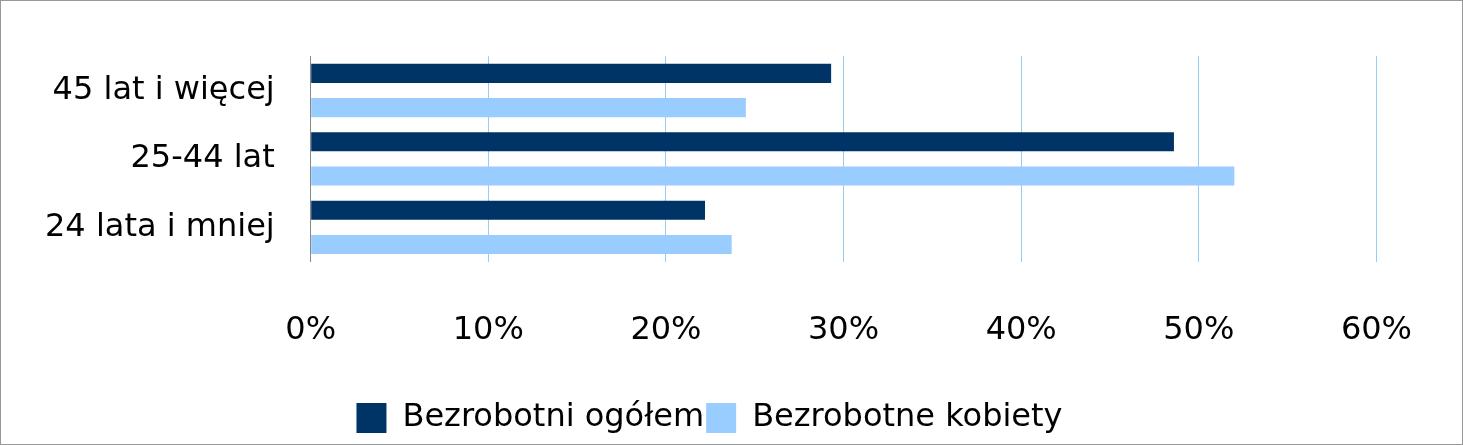  Describe the element at coordinates (553, 415) in the screenshot. I see `legend-label: Bezrobotni ogółem` at that location.